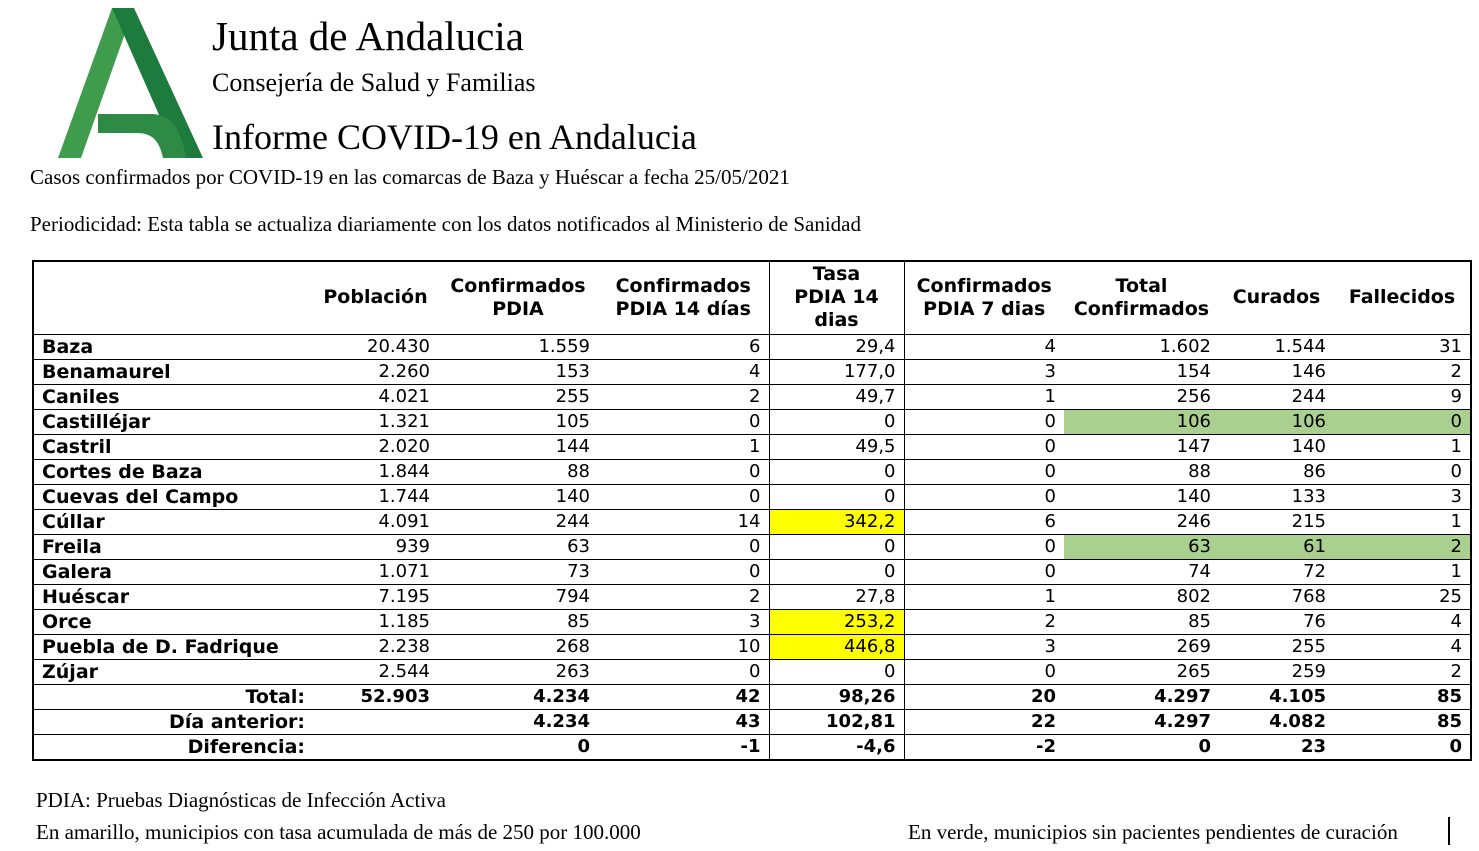 The height and width of the screenshot is (851, 1479). What do you see at coordinates (683, 697) in the screenshot?
I see `summary-value-cell: 42` at bounding box center [683, 697].